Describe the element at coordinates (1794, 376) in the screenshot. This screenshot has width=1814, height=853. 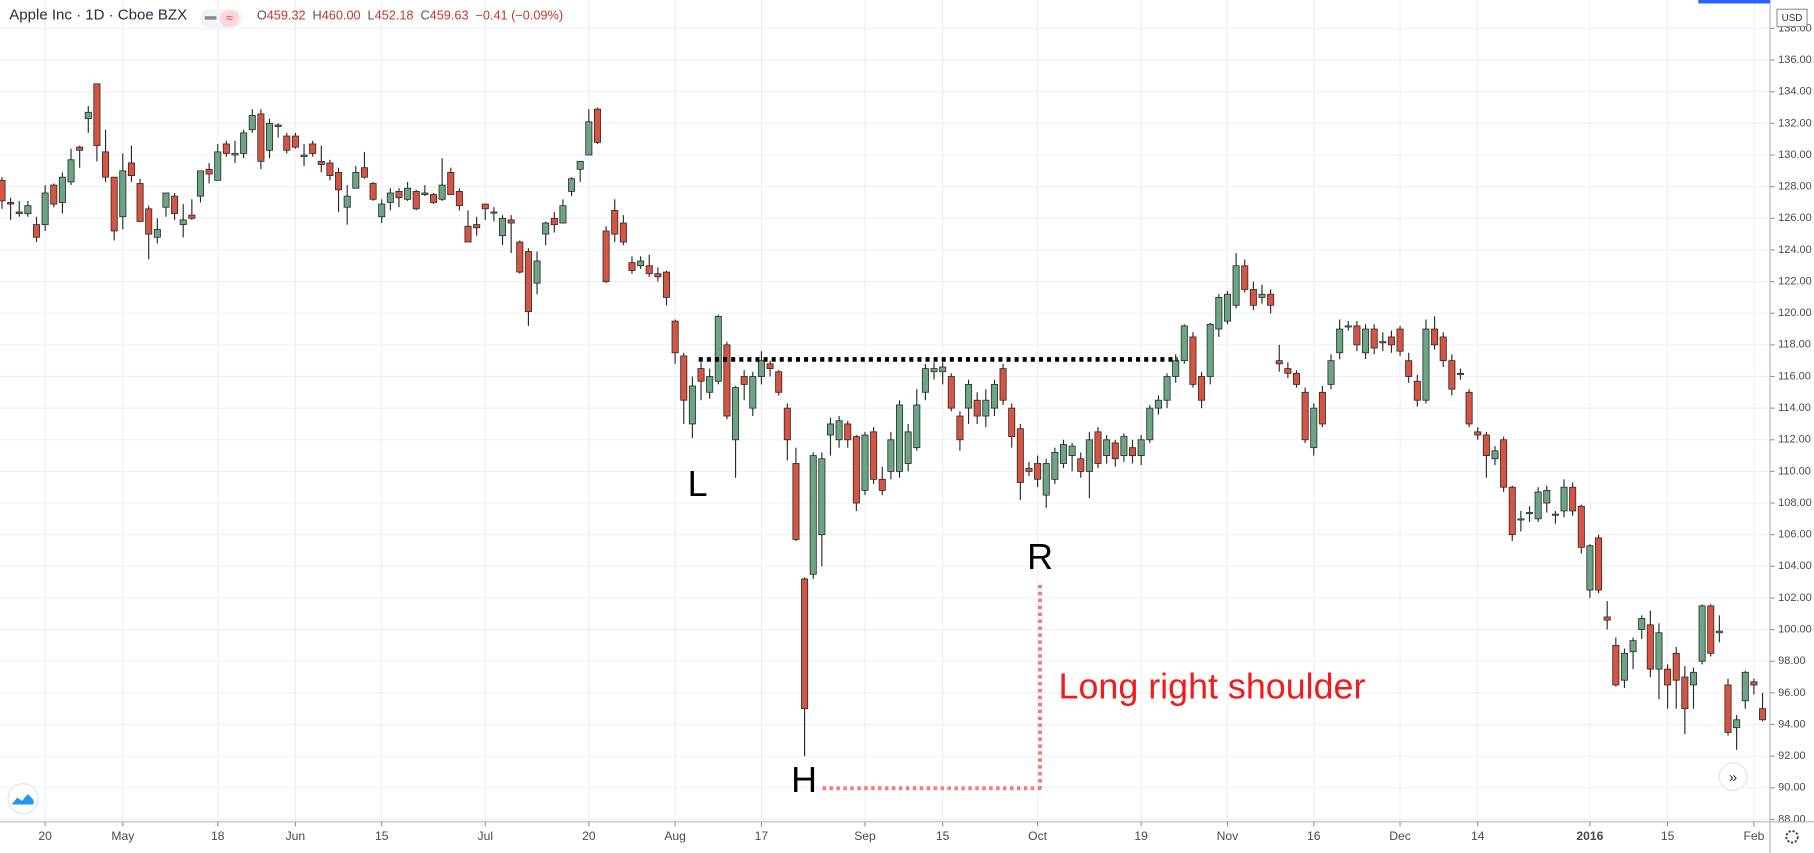
I see `y-tick-label: 116.00` at that location.